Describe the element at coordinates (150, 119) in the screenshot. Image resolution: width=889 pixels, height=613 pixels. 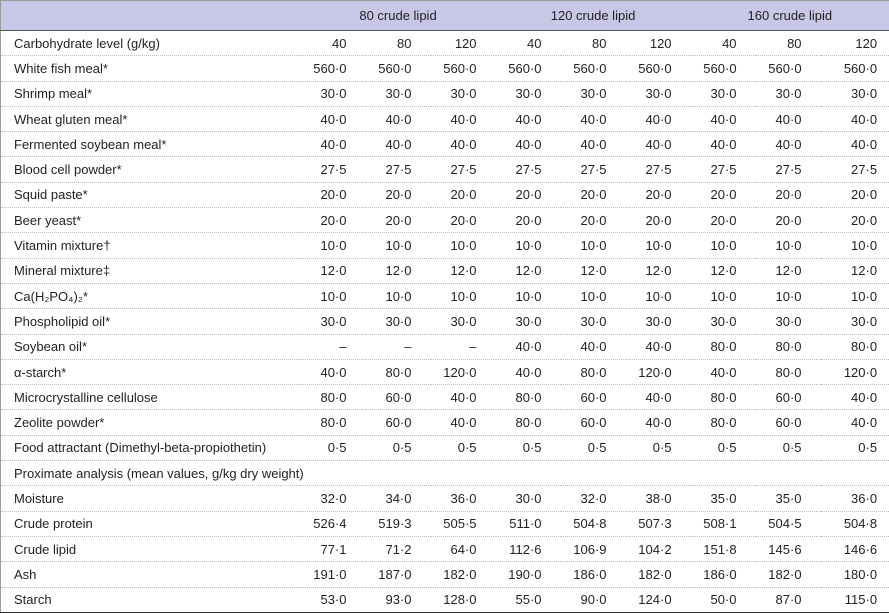
I see `row-label: Wheat gluten meal*` at that location.